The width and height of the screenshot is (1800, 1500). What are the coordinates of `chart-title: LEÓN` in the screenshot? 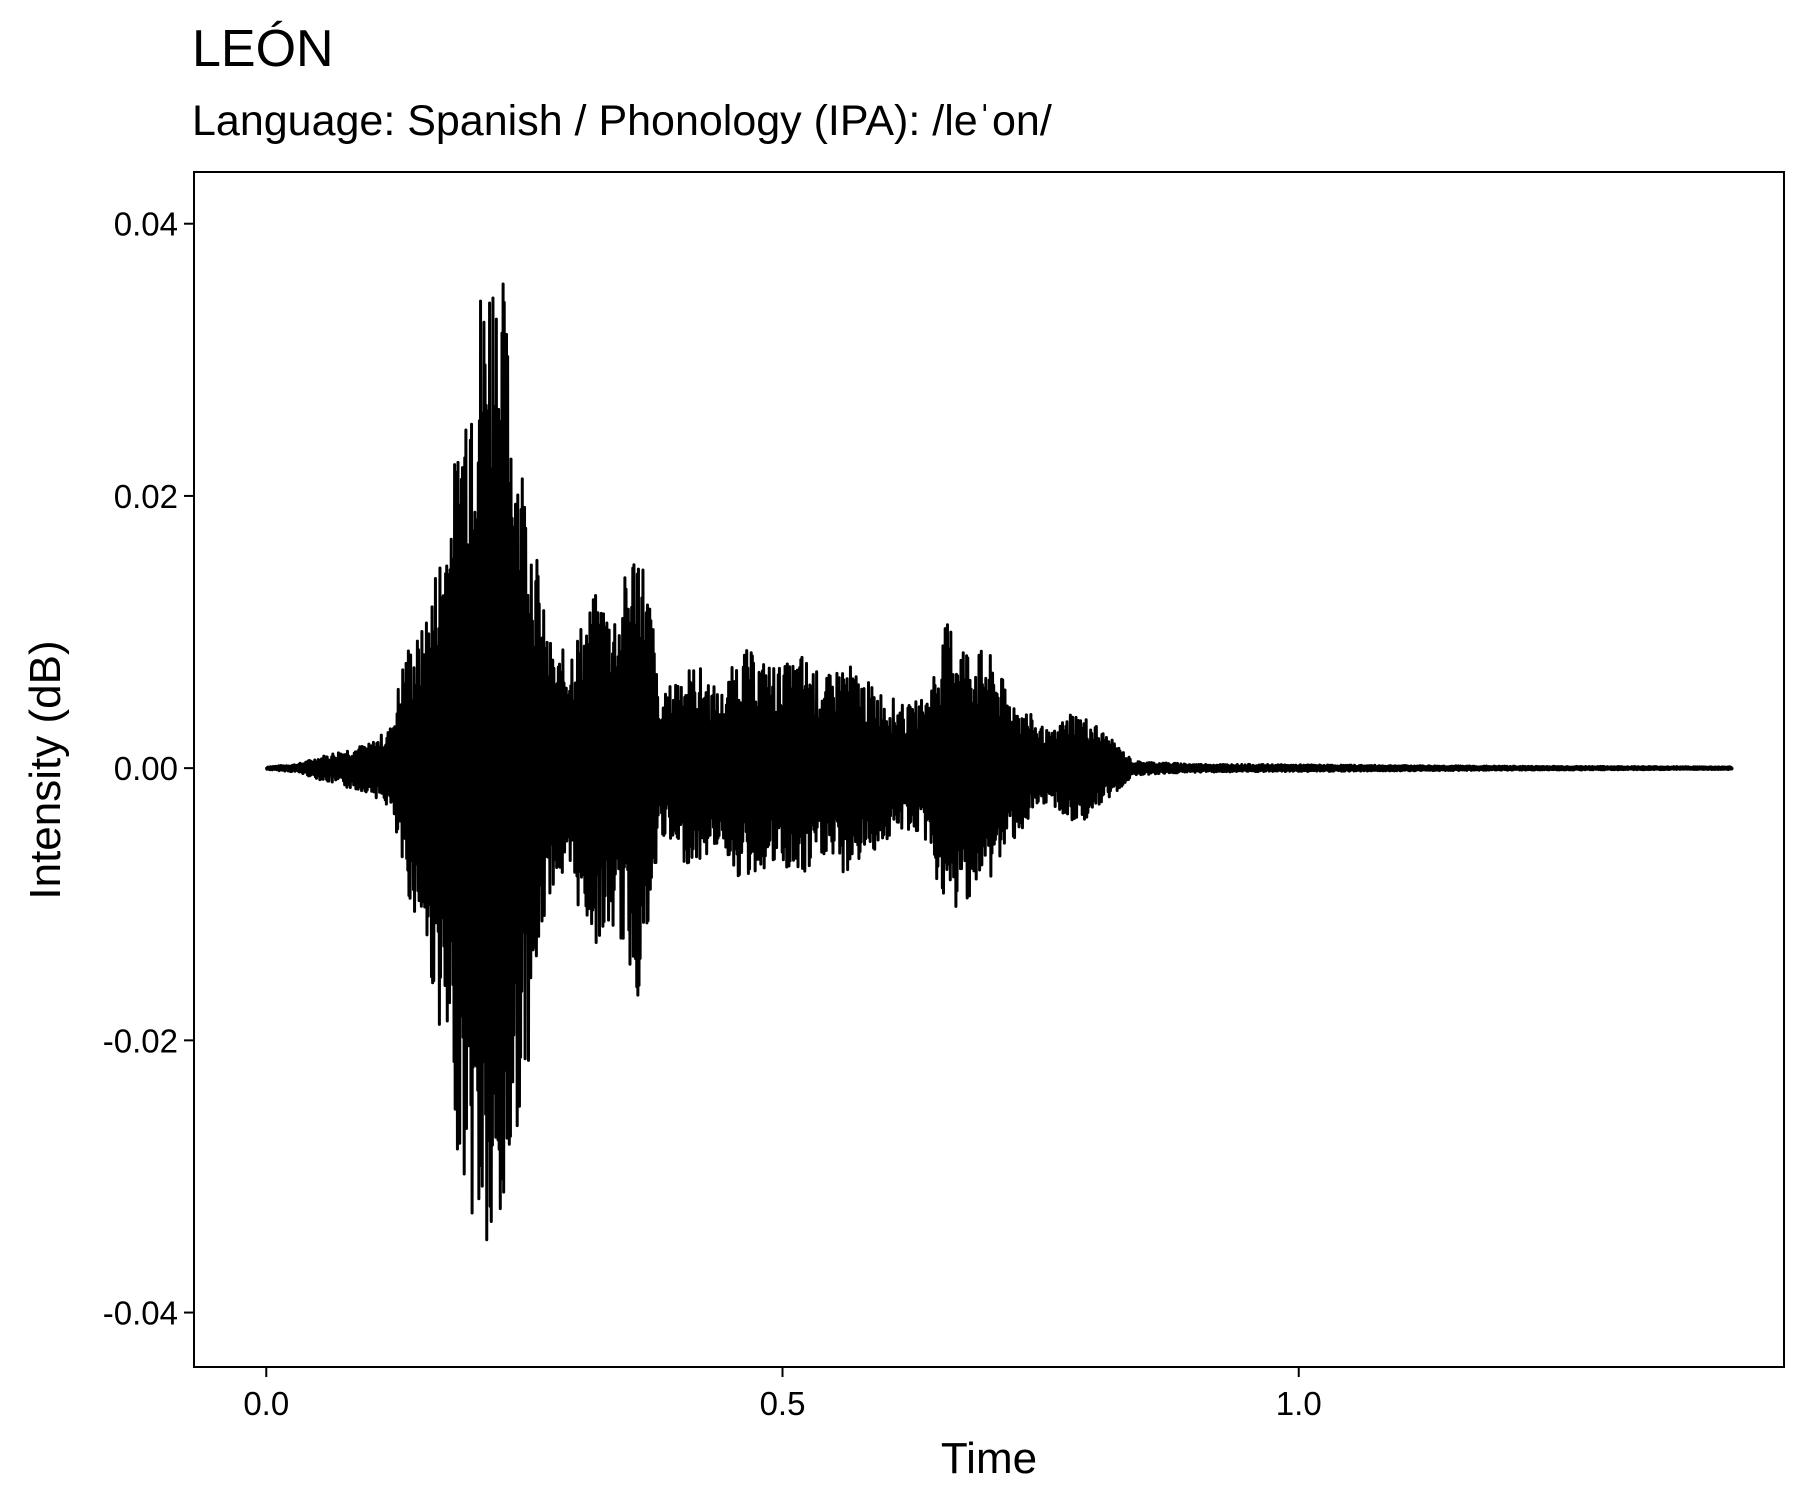 It's located at (263, 49).